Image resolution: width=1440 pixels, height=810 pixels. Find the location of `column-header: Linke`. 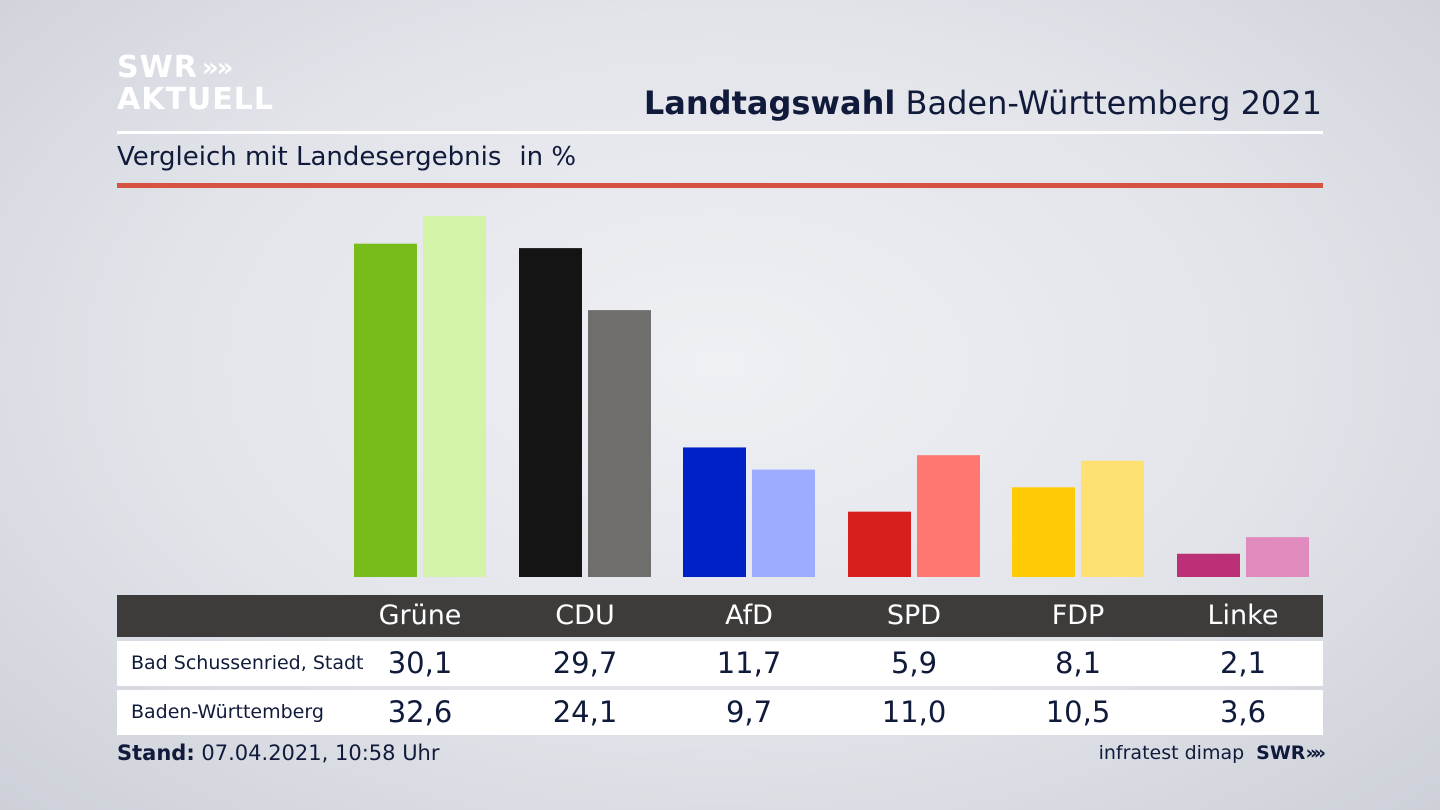

column-header: Linke is located at coordinates (1243, 615).